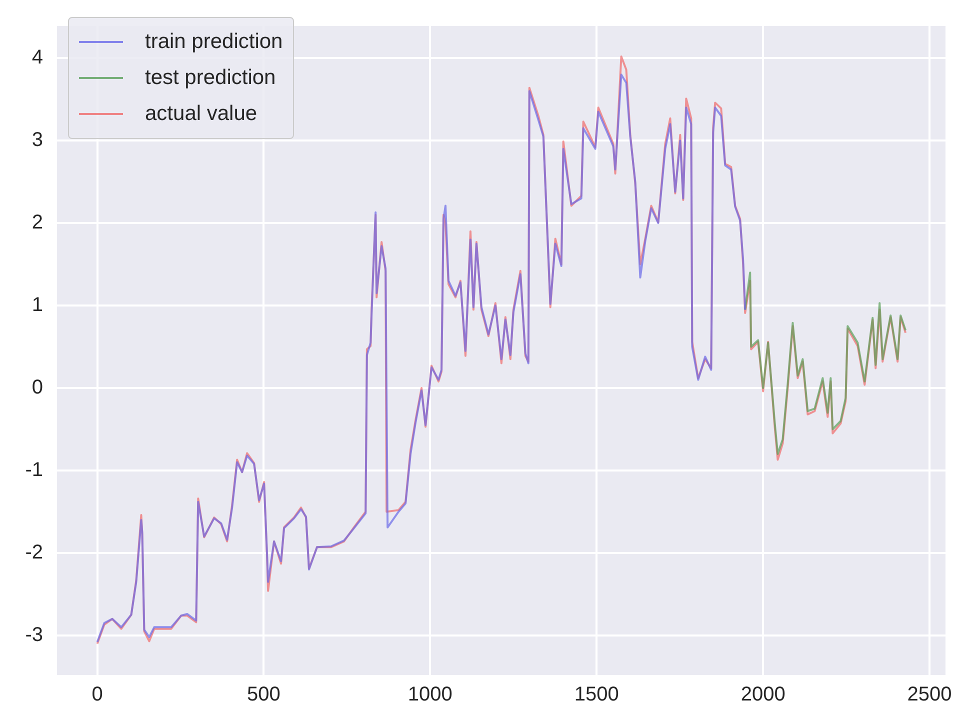 The image size is (960, 718). Describe the element at coordinates (763, 695) in the screenshot. I see `x-tick-label: 2000` at that location.